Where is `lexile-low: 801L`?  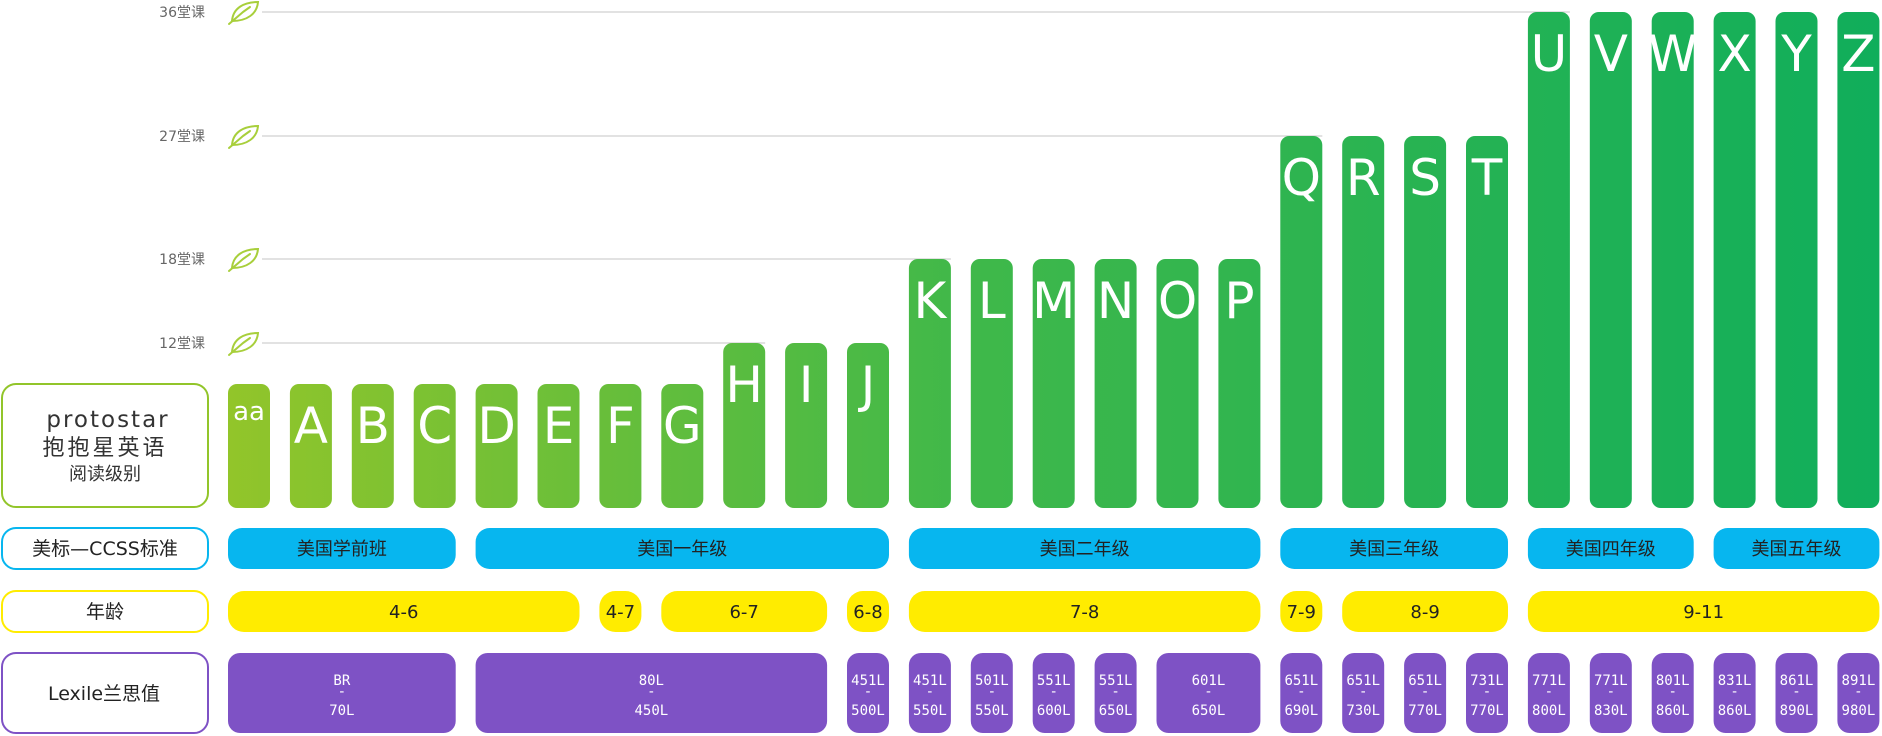 lexile-low: 801L is located at coordinates (1673, 681).